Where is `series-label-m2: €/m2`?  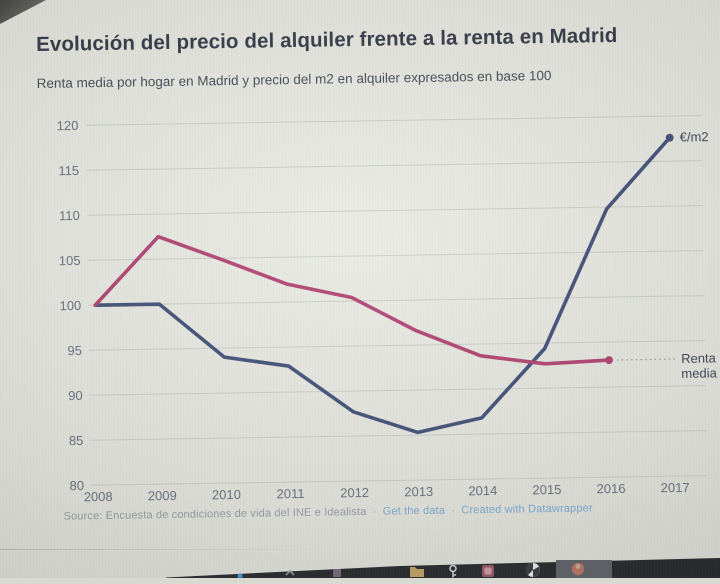
series-label-m2: €/m2 is located at coordinates (694, 136).